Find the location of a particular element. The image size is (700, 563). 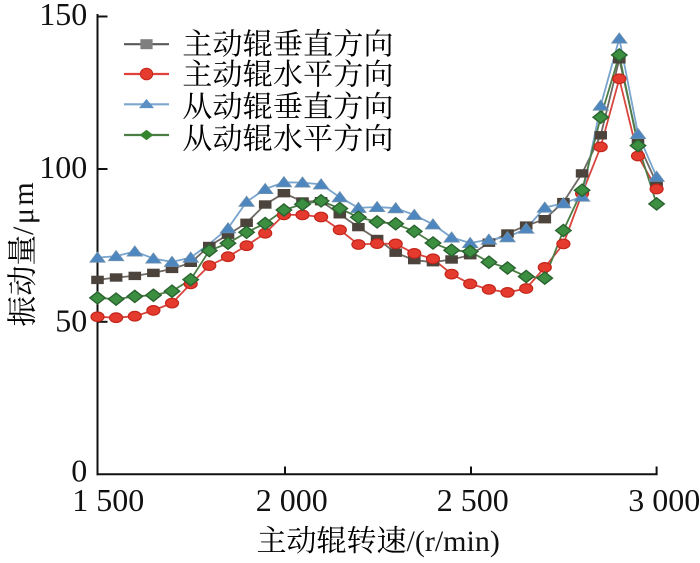

svg-text: 1 500 is located at coordinates (108, 500).